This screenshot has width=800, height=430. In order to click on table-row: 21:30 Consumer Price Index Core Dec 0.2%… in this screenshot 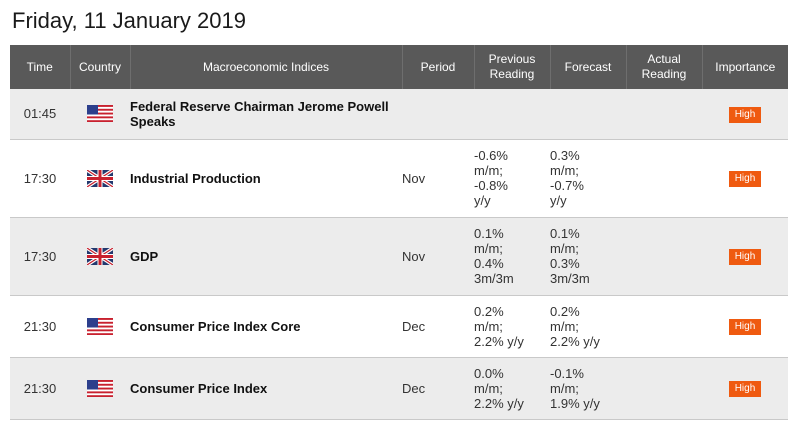, I will do `click(399, 326)`.